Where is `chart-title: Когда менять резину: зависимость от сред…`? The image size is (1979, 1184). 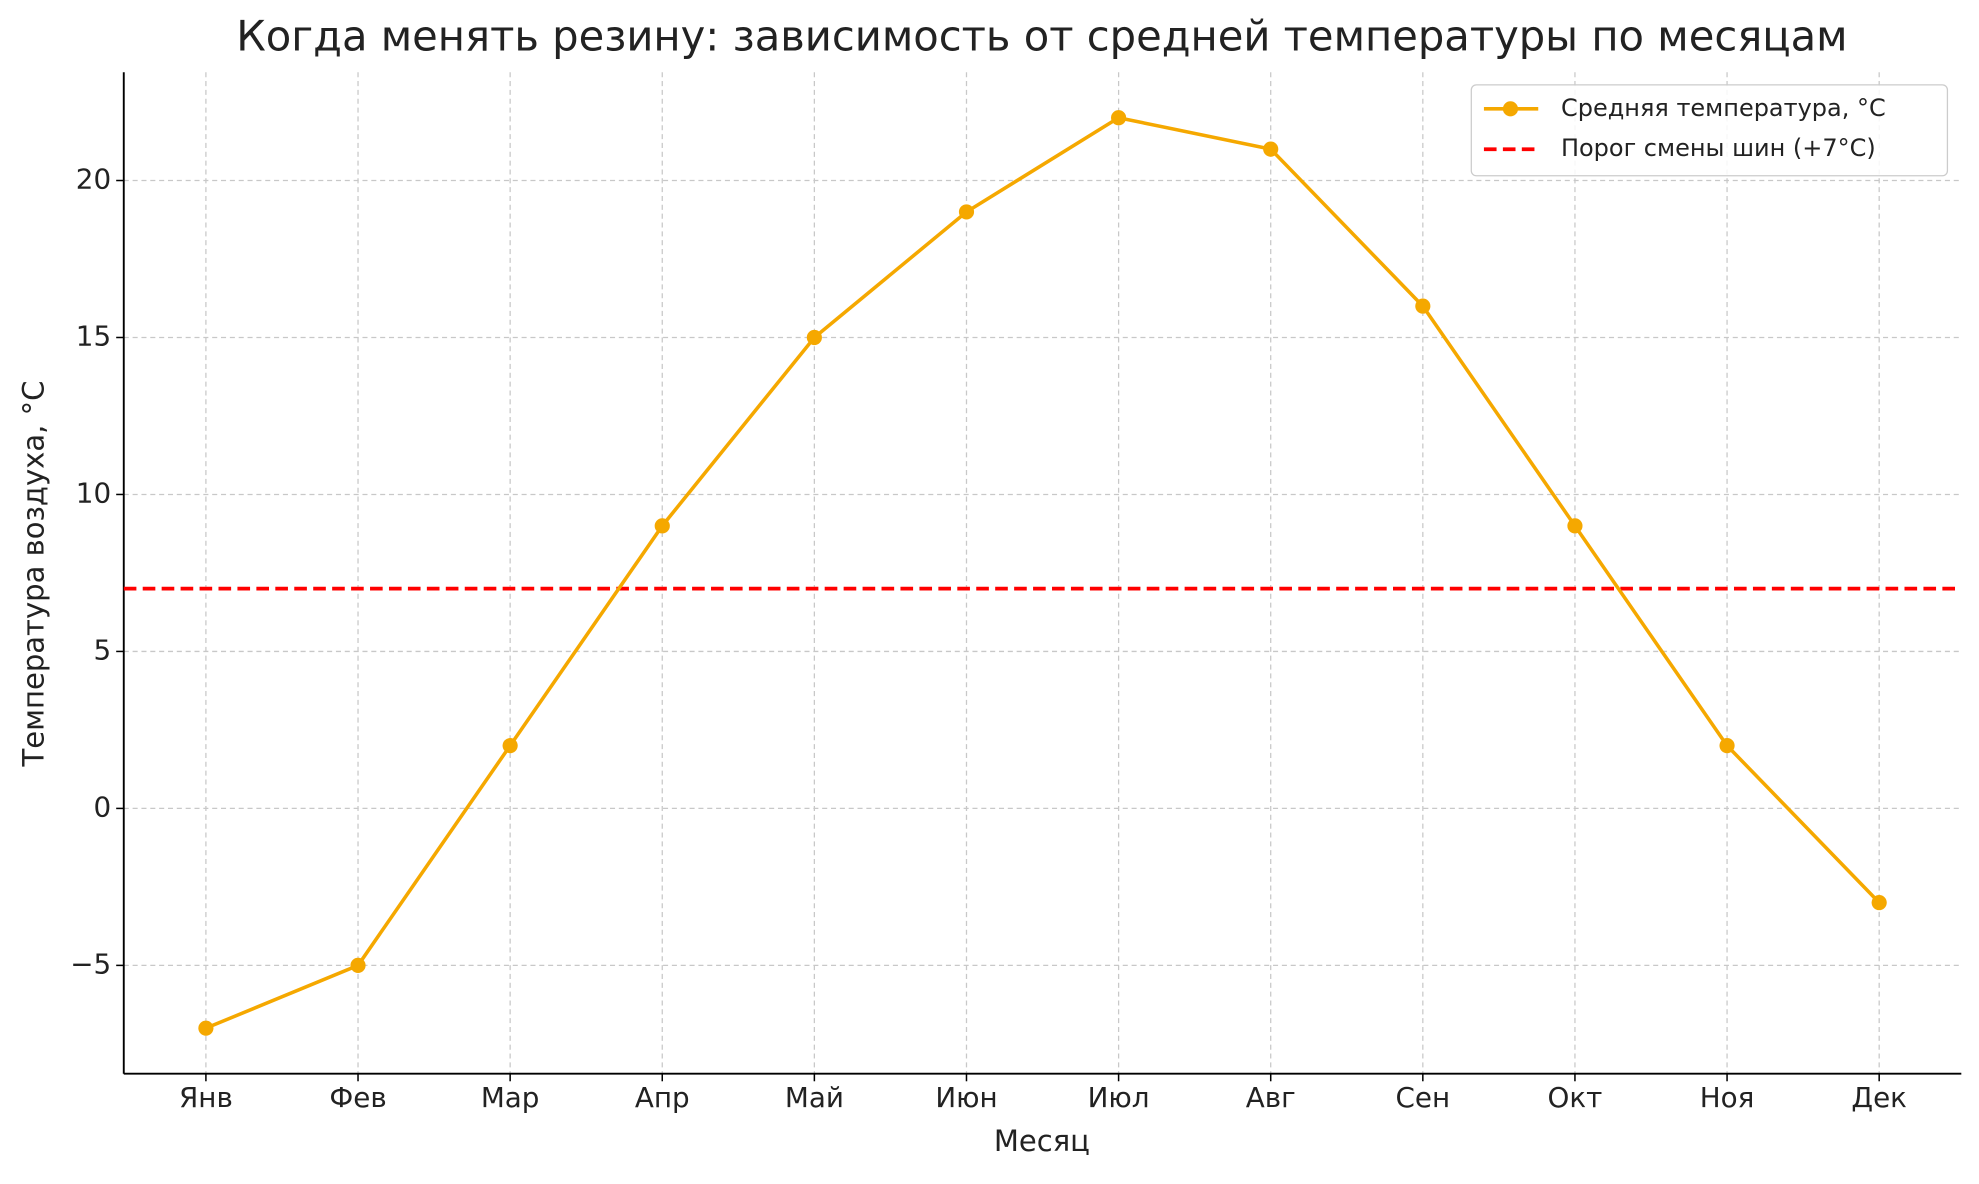
chart-title: Когда менять резину: зависимость от сред… is located at coordinates (1041, 35).